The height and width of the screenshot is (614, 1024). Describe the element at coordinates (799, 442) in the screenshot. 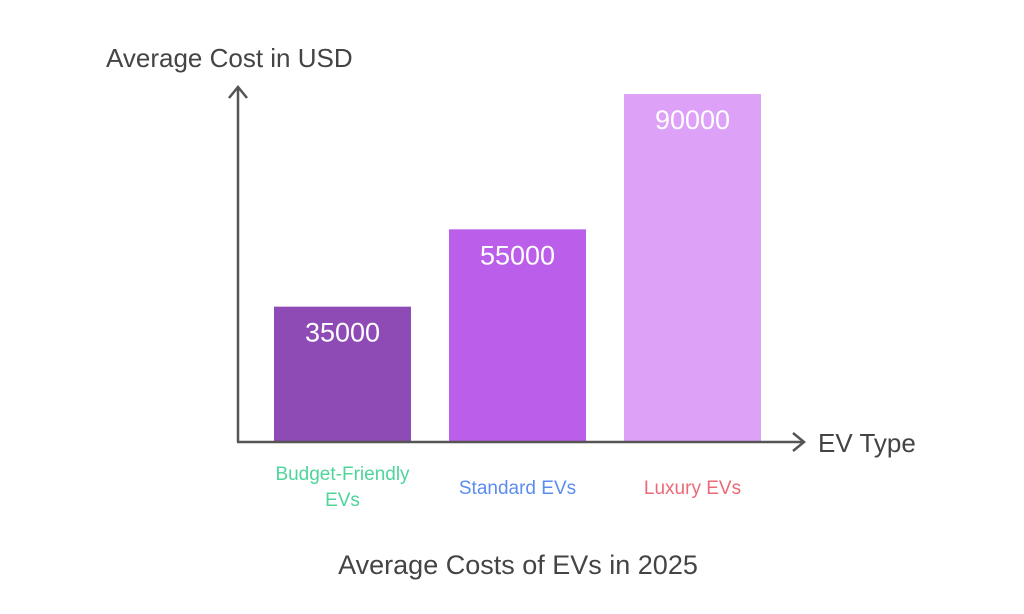

I see `x-axis-arrow-icon` at that location.